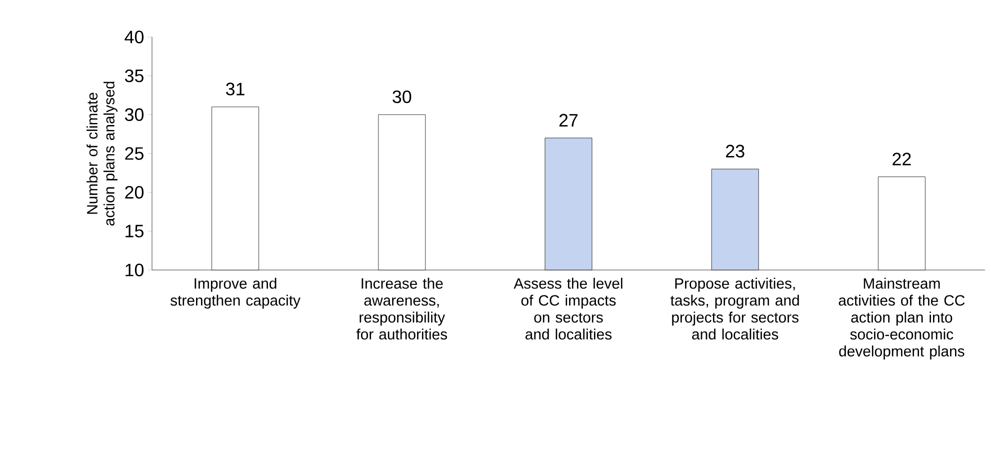 The height and width of the screenshot is (466, 991). Describe the element at coordinates (134, 75) in the screenshot. I see `y-tick-label: 35` at that location.